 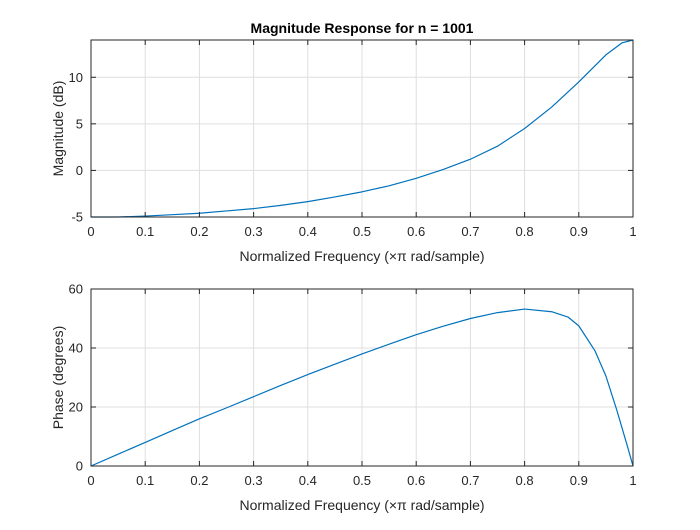 What do you see at coordinates (579, 480) in the screenshot?
I see `phase-x-tick-label: 0.9` at bounding box center [579, 480].